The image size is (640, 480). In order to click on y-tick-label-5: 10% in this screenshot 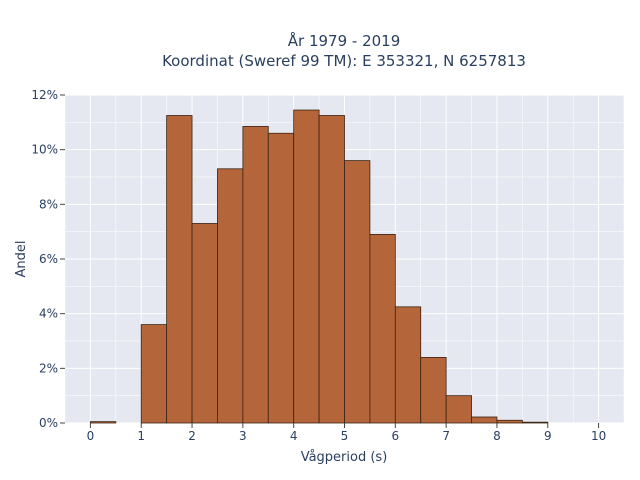, I will do `click(44, 150)`.